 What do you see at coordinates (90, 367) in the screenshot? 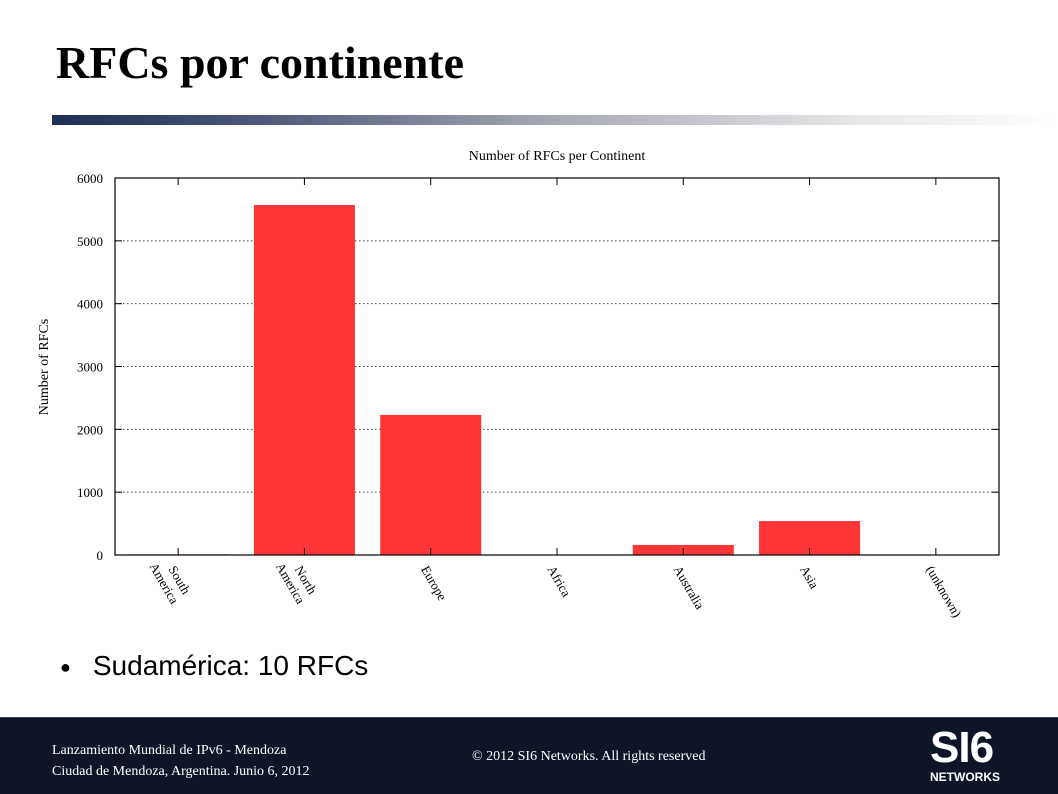
I see `y-tick-label: 3000` at bounding box center [90, 367].